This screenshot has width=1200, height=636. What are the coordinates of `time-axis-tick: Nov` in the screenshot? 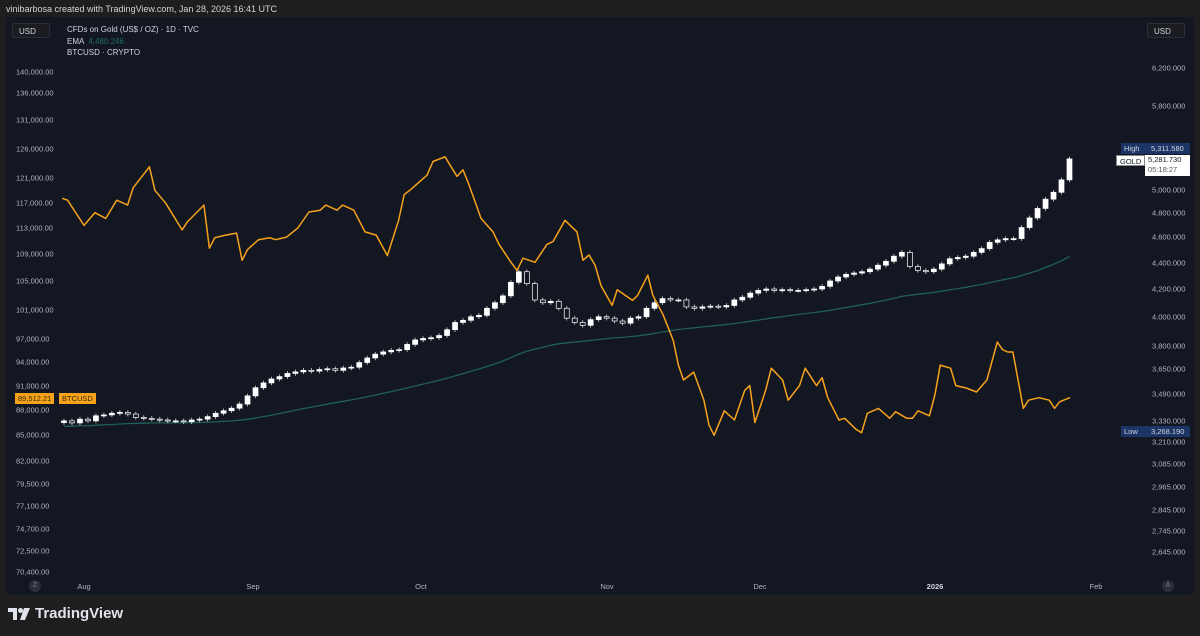 It's located at (607, 586).